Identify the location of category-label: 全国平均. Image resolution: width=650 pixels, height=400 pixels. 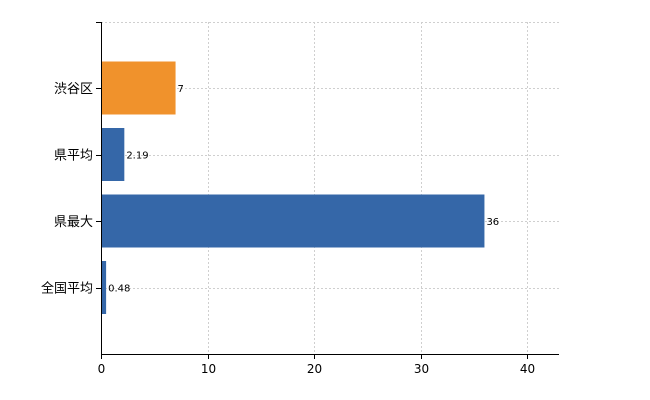
(67, 289).